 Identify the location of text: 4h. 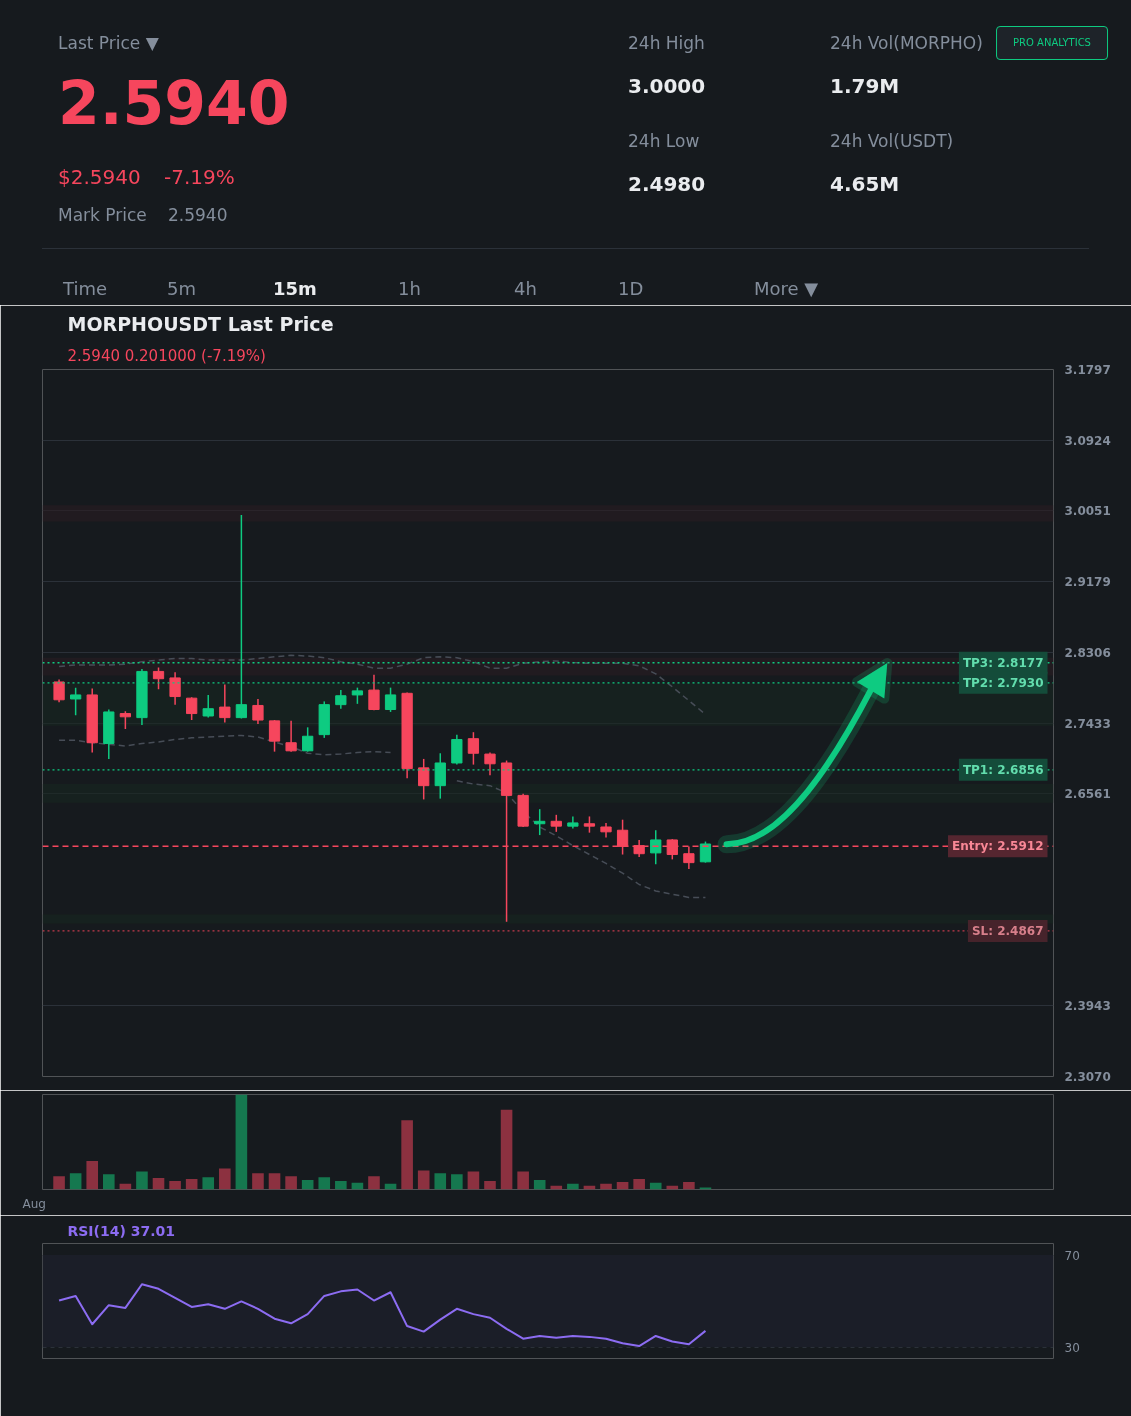
(525, 288).